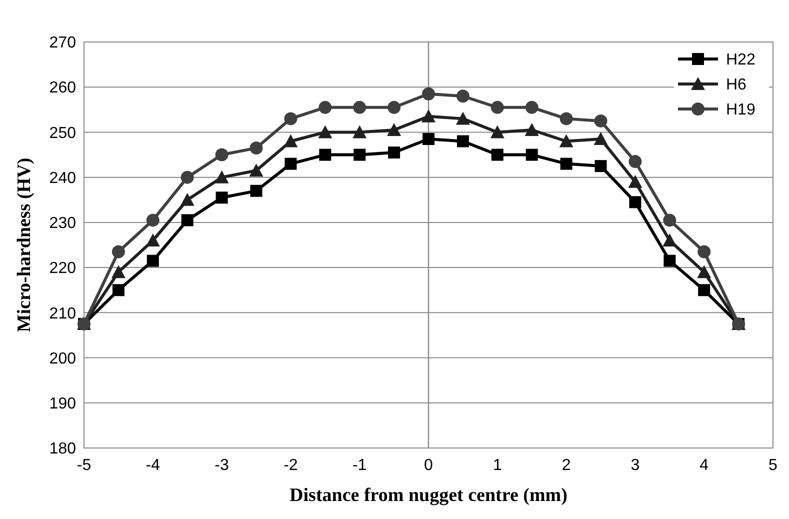 The width and height of the screenshot is (789, 519). I want to click on x-tick-label: 5, so click(773, 465).